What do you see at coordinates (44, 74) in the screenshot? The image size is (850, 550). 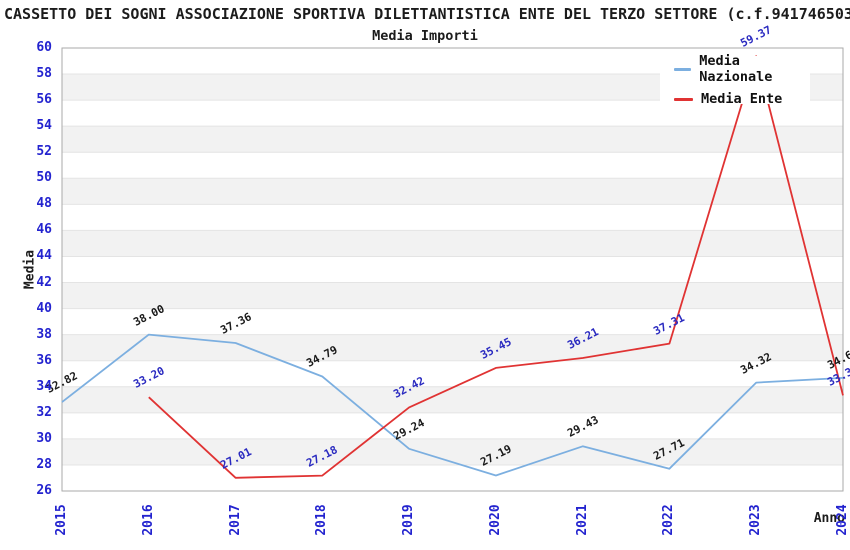 I see `y-tick-label: 58` at bounding box center [44, 74].